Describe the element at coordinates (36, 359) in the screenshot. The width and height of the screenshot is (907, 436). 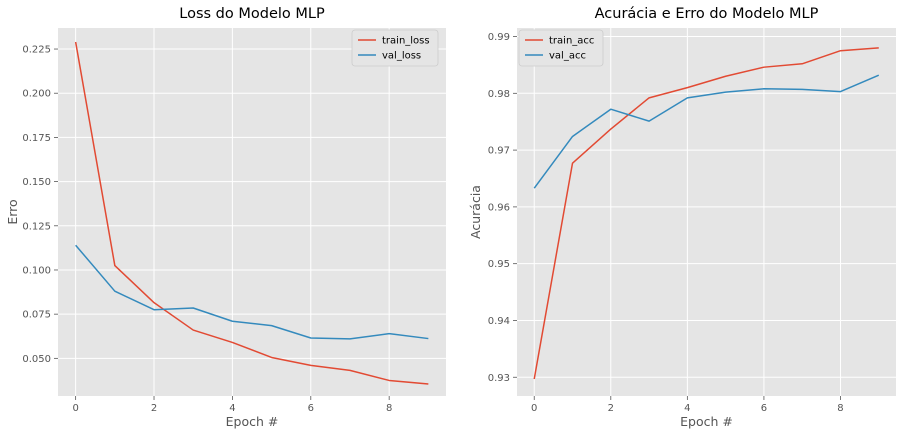
I see `y-tick-label: 0.050` at that location.